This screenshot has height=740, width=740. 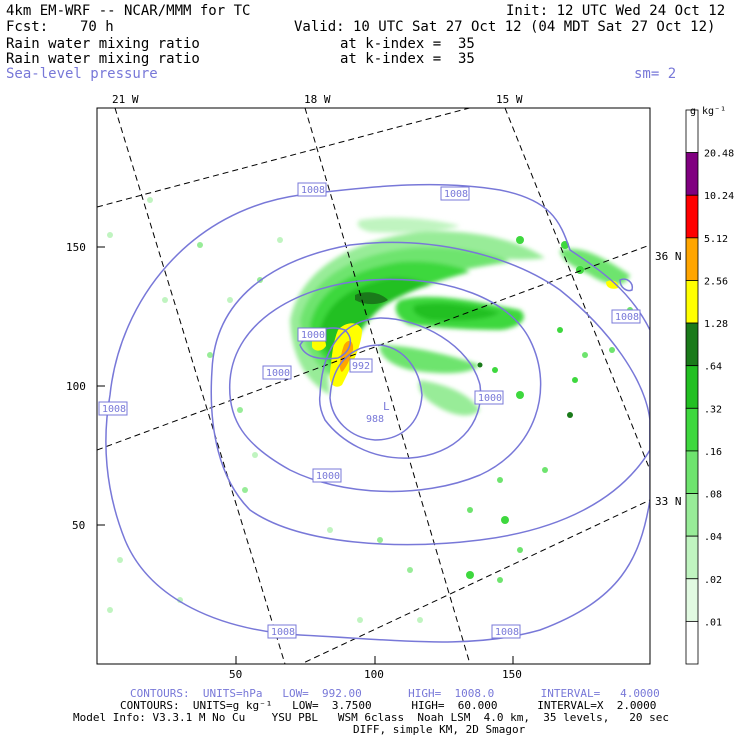 I want to click on smoothing-label: sm= 2, so click(x=655, y=74).